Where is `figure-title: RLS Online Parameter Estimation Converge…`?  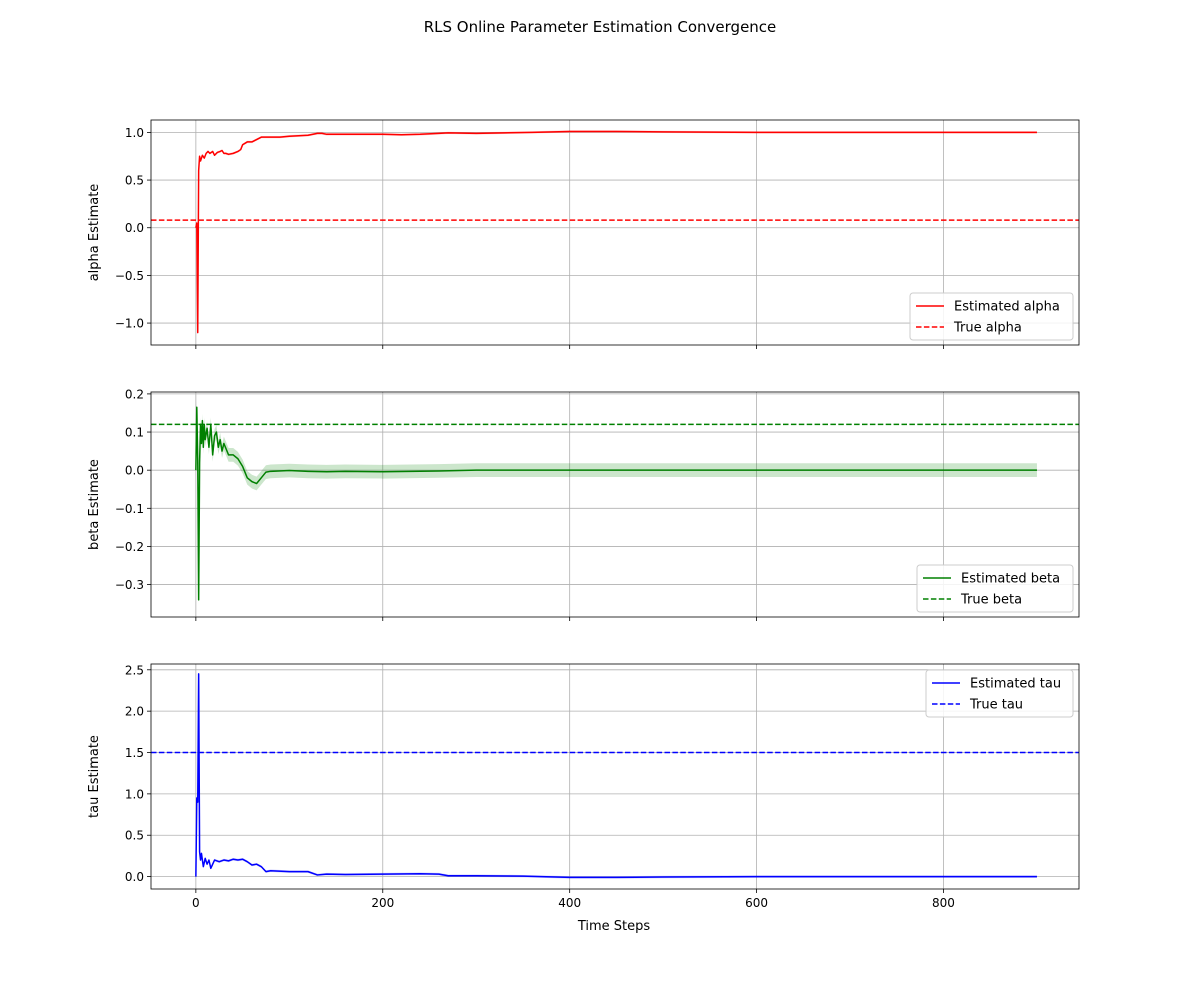 figure-title: RLS Online Parameter Estimation Converge… is located at coordinates (600, 27).